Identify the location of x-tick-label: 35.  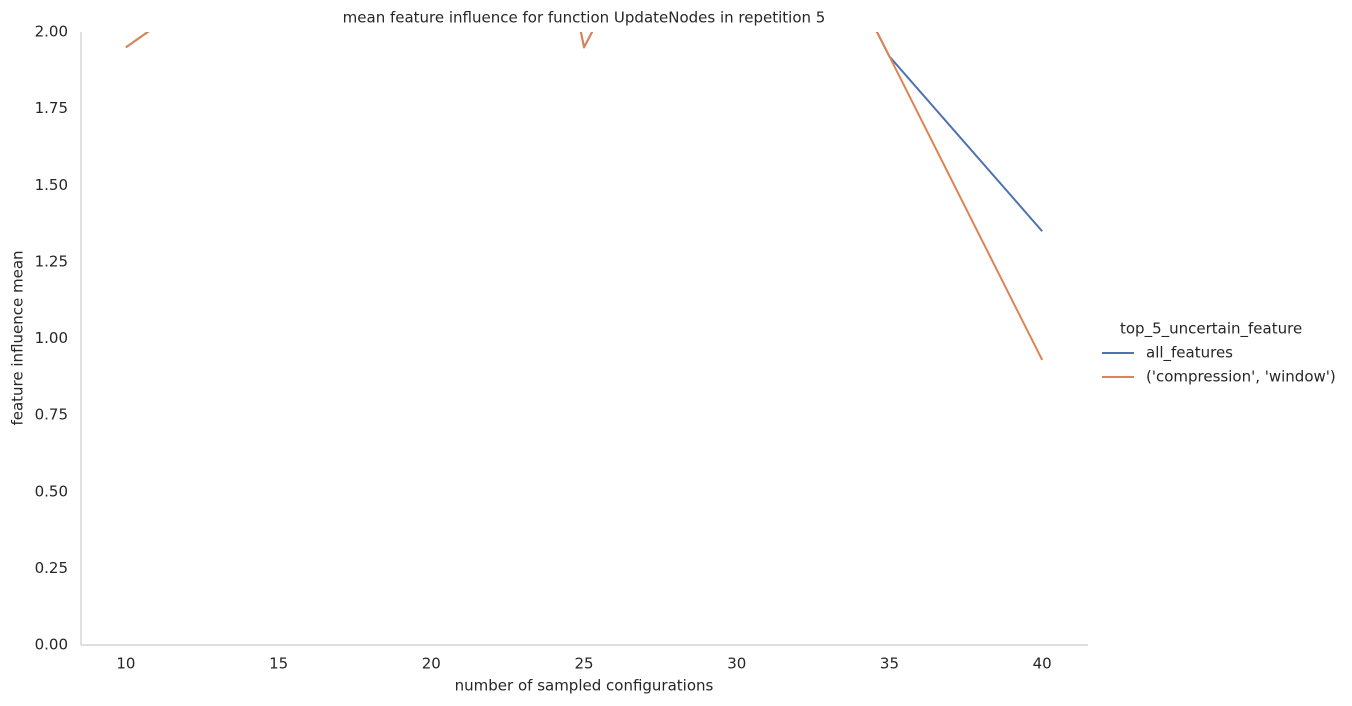
(889, 664).